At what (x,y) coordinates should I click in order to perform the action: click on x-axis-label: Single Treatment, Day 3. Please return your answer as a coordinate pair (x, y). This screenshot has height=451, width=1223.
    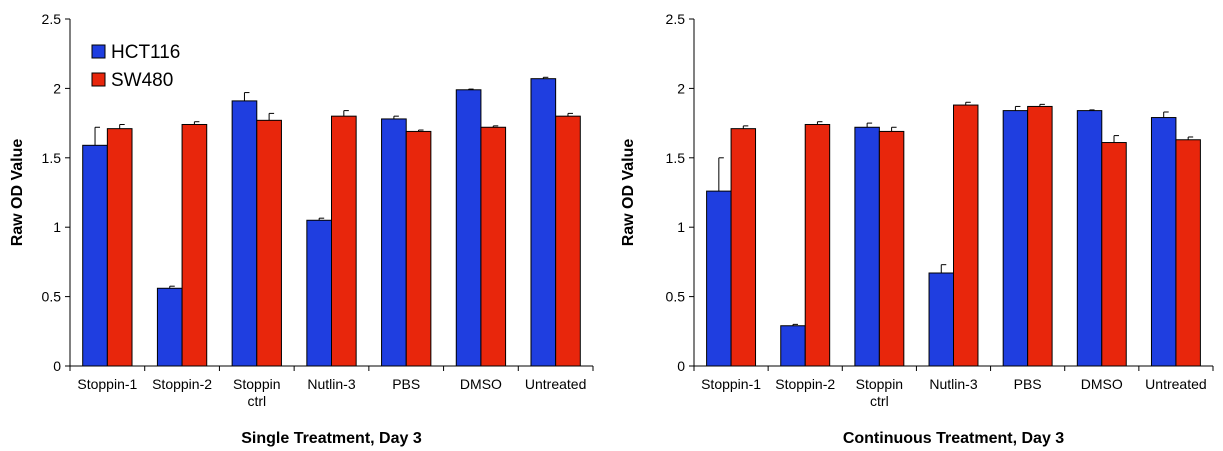
    Looking at the image, I should click on (331, 438).